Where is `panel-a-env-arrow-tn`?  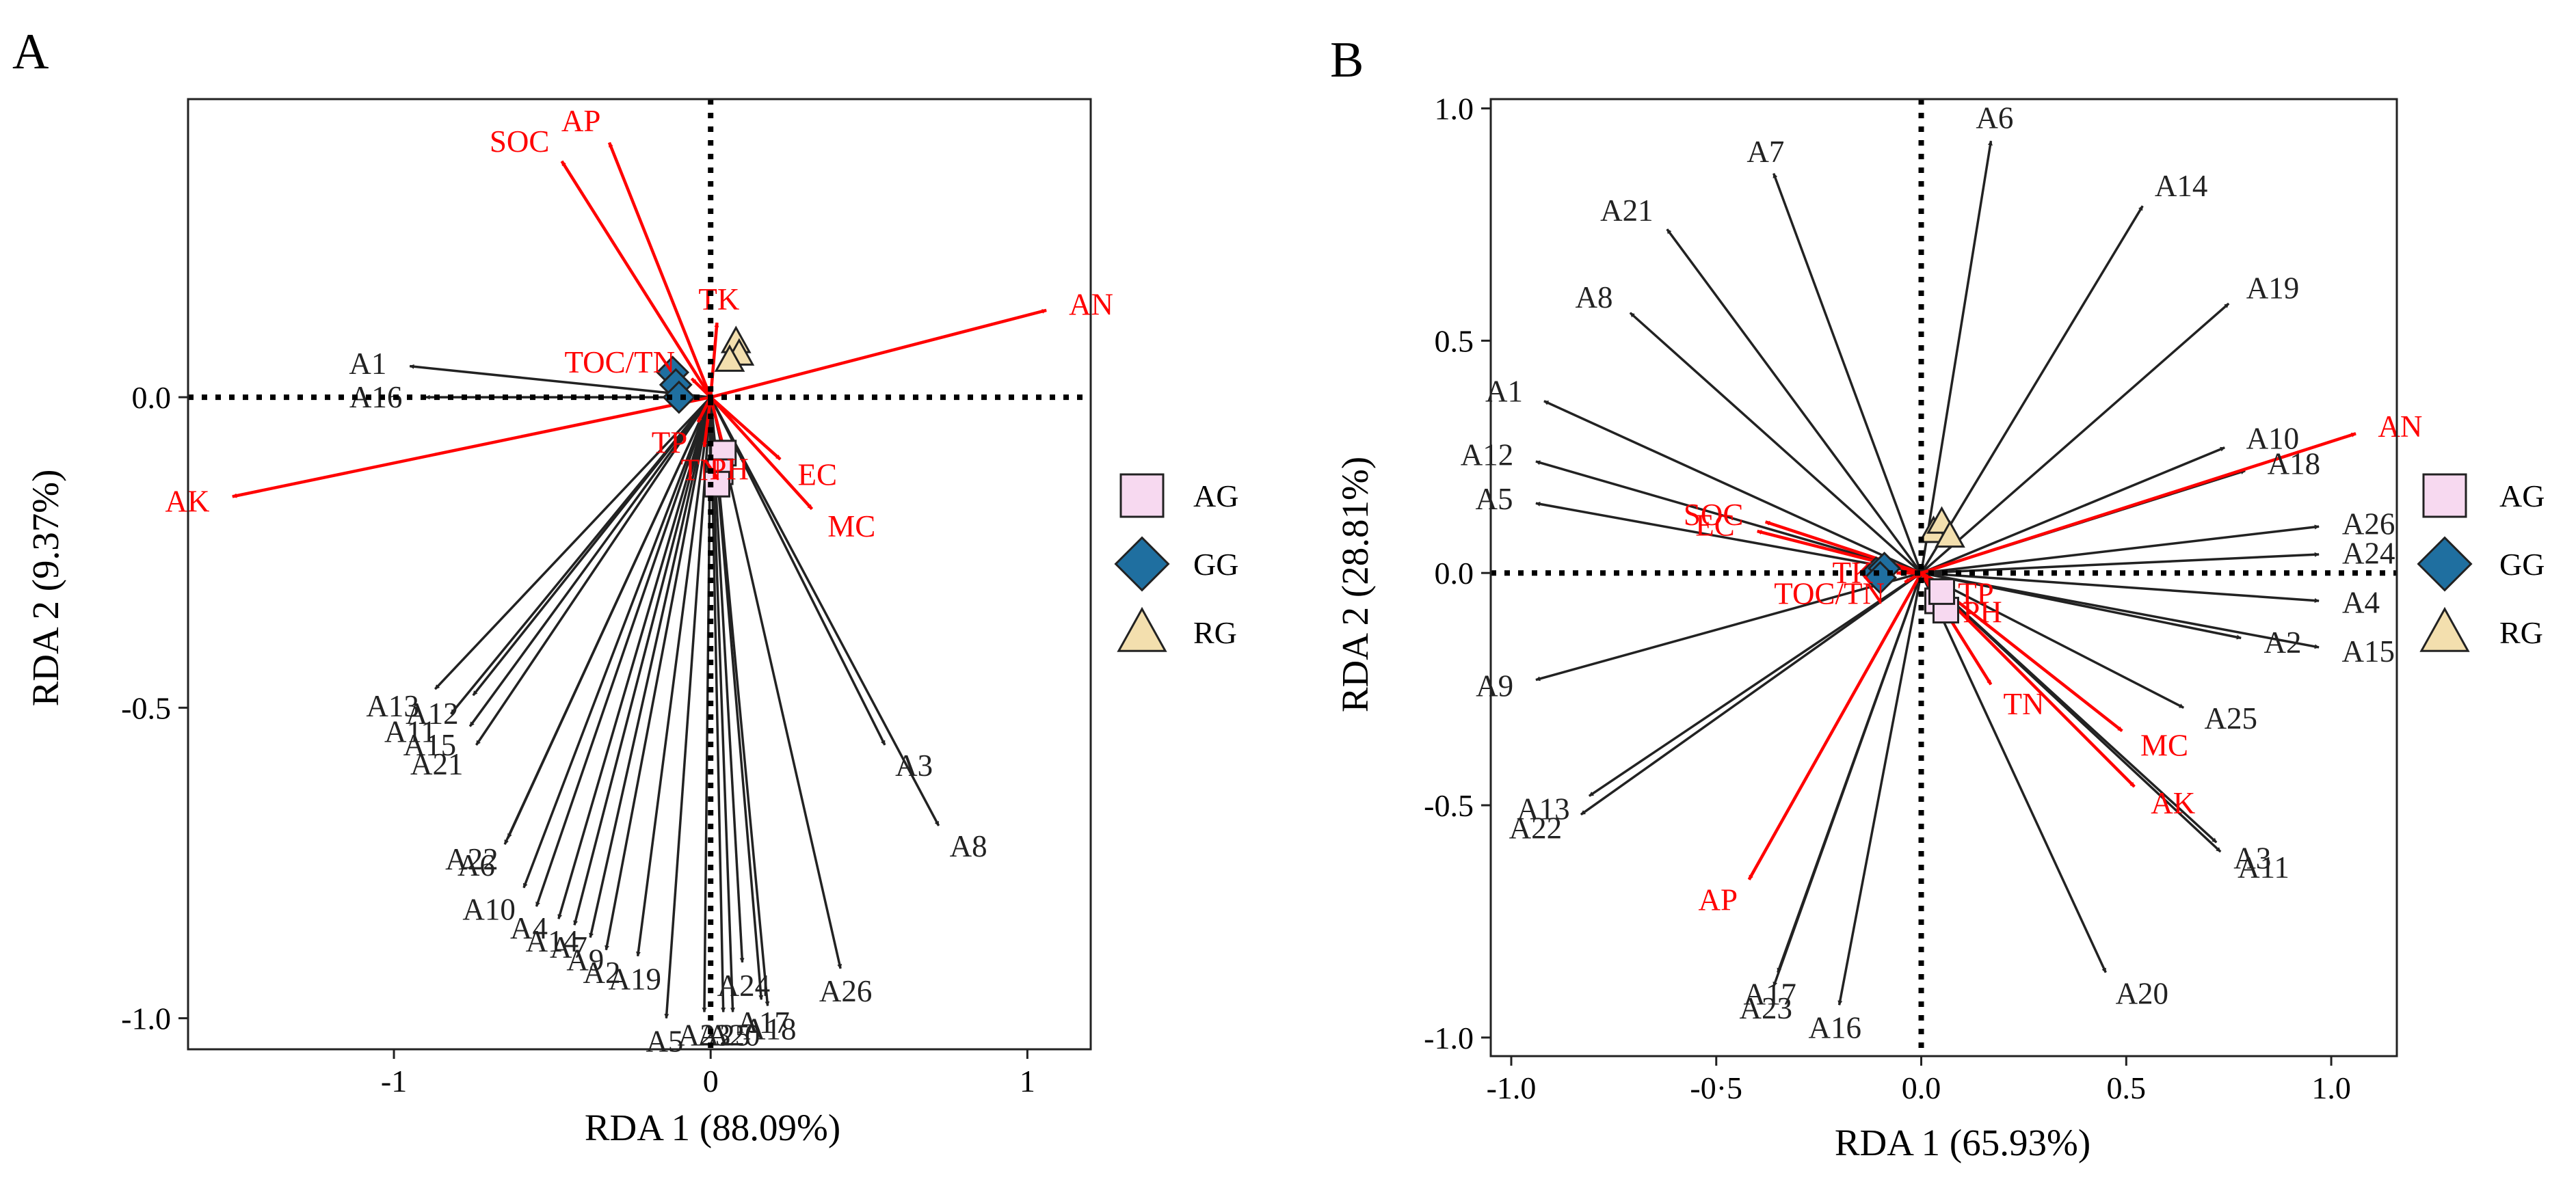
panel-a-env-arrow-tn is located at coordinates (707, 422).